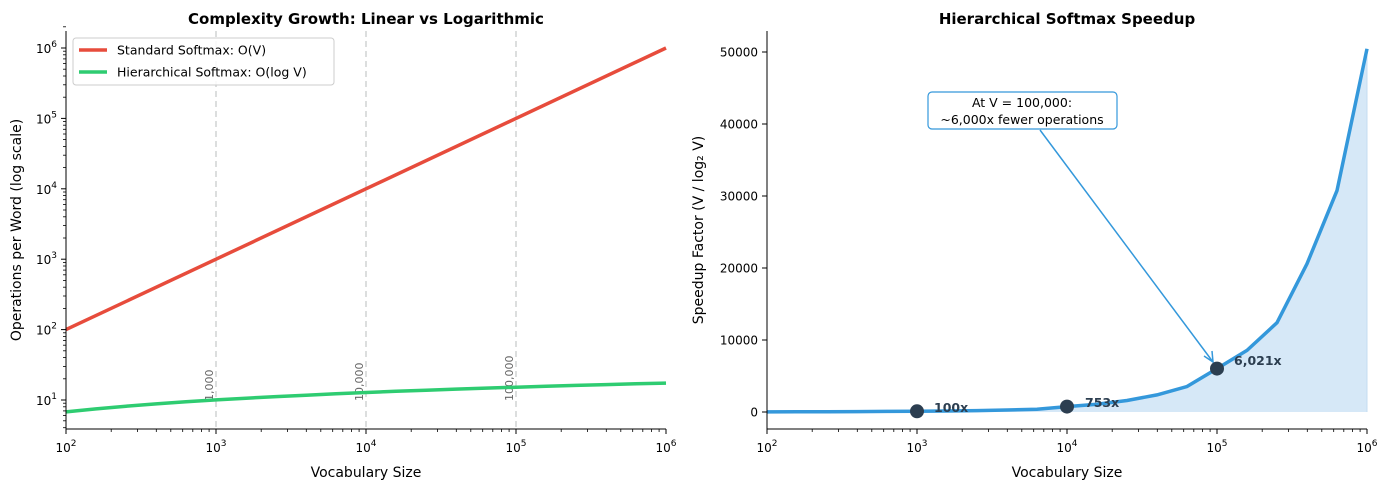 The height and width of the screenshot is (493, 1390). What do you see at coordinates (699, 230) in the screenshot?
I see `right-y-axis-label: Speedup Factor (V / log₂ V)` at bounding box center [699, 230].